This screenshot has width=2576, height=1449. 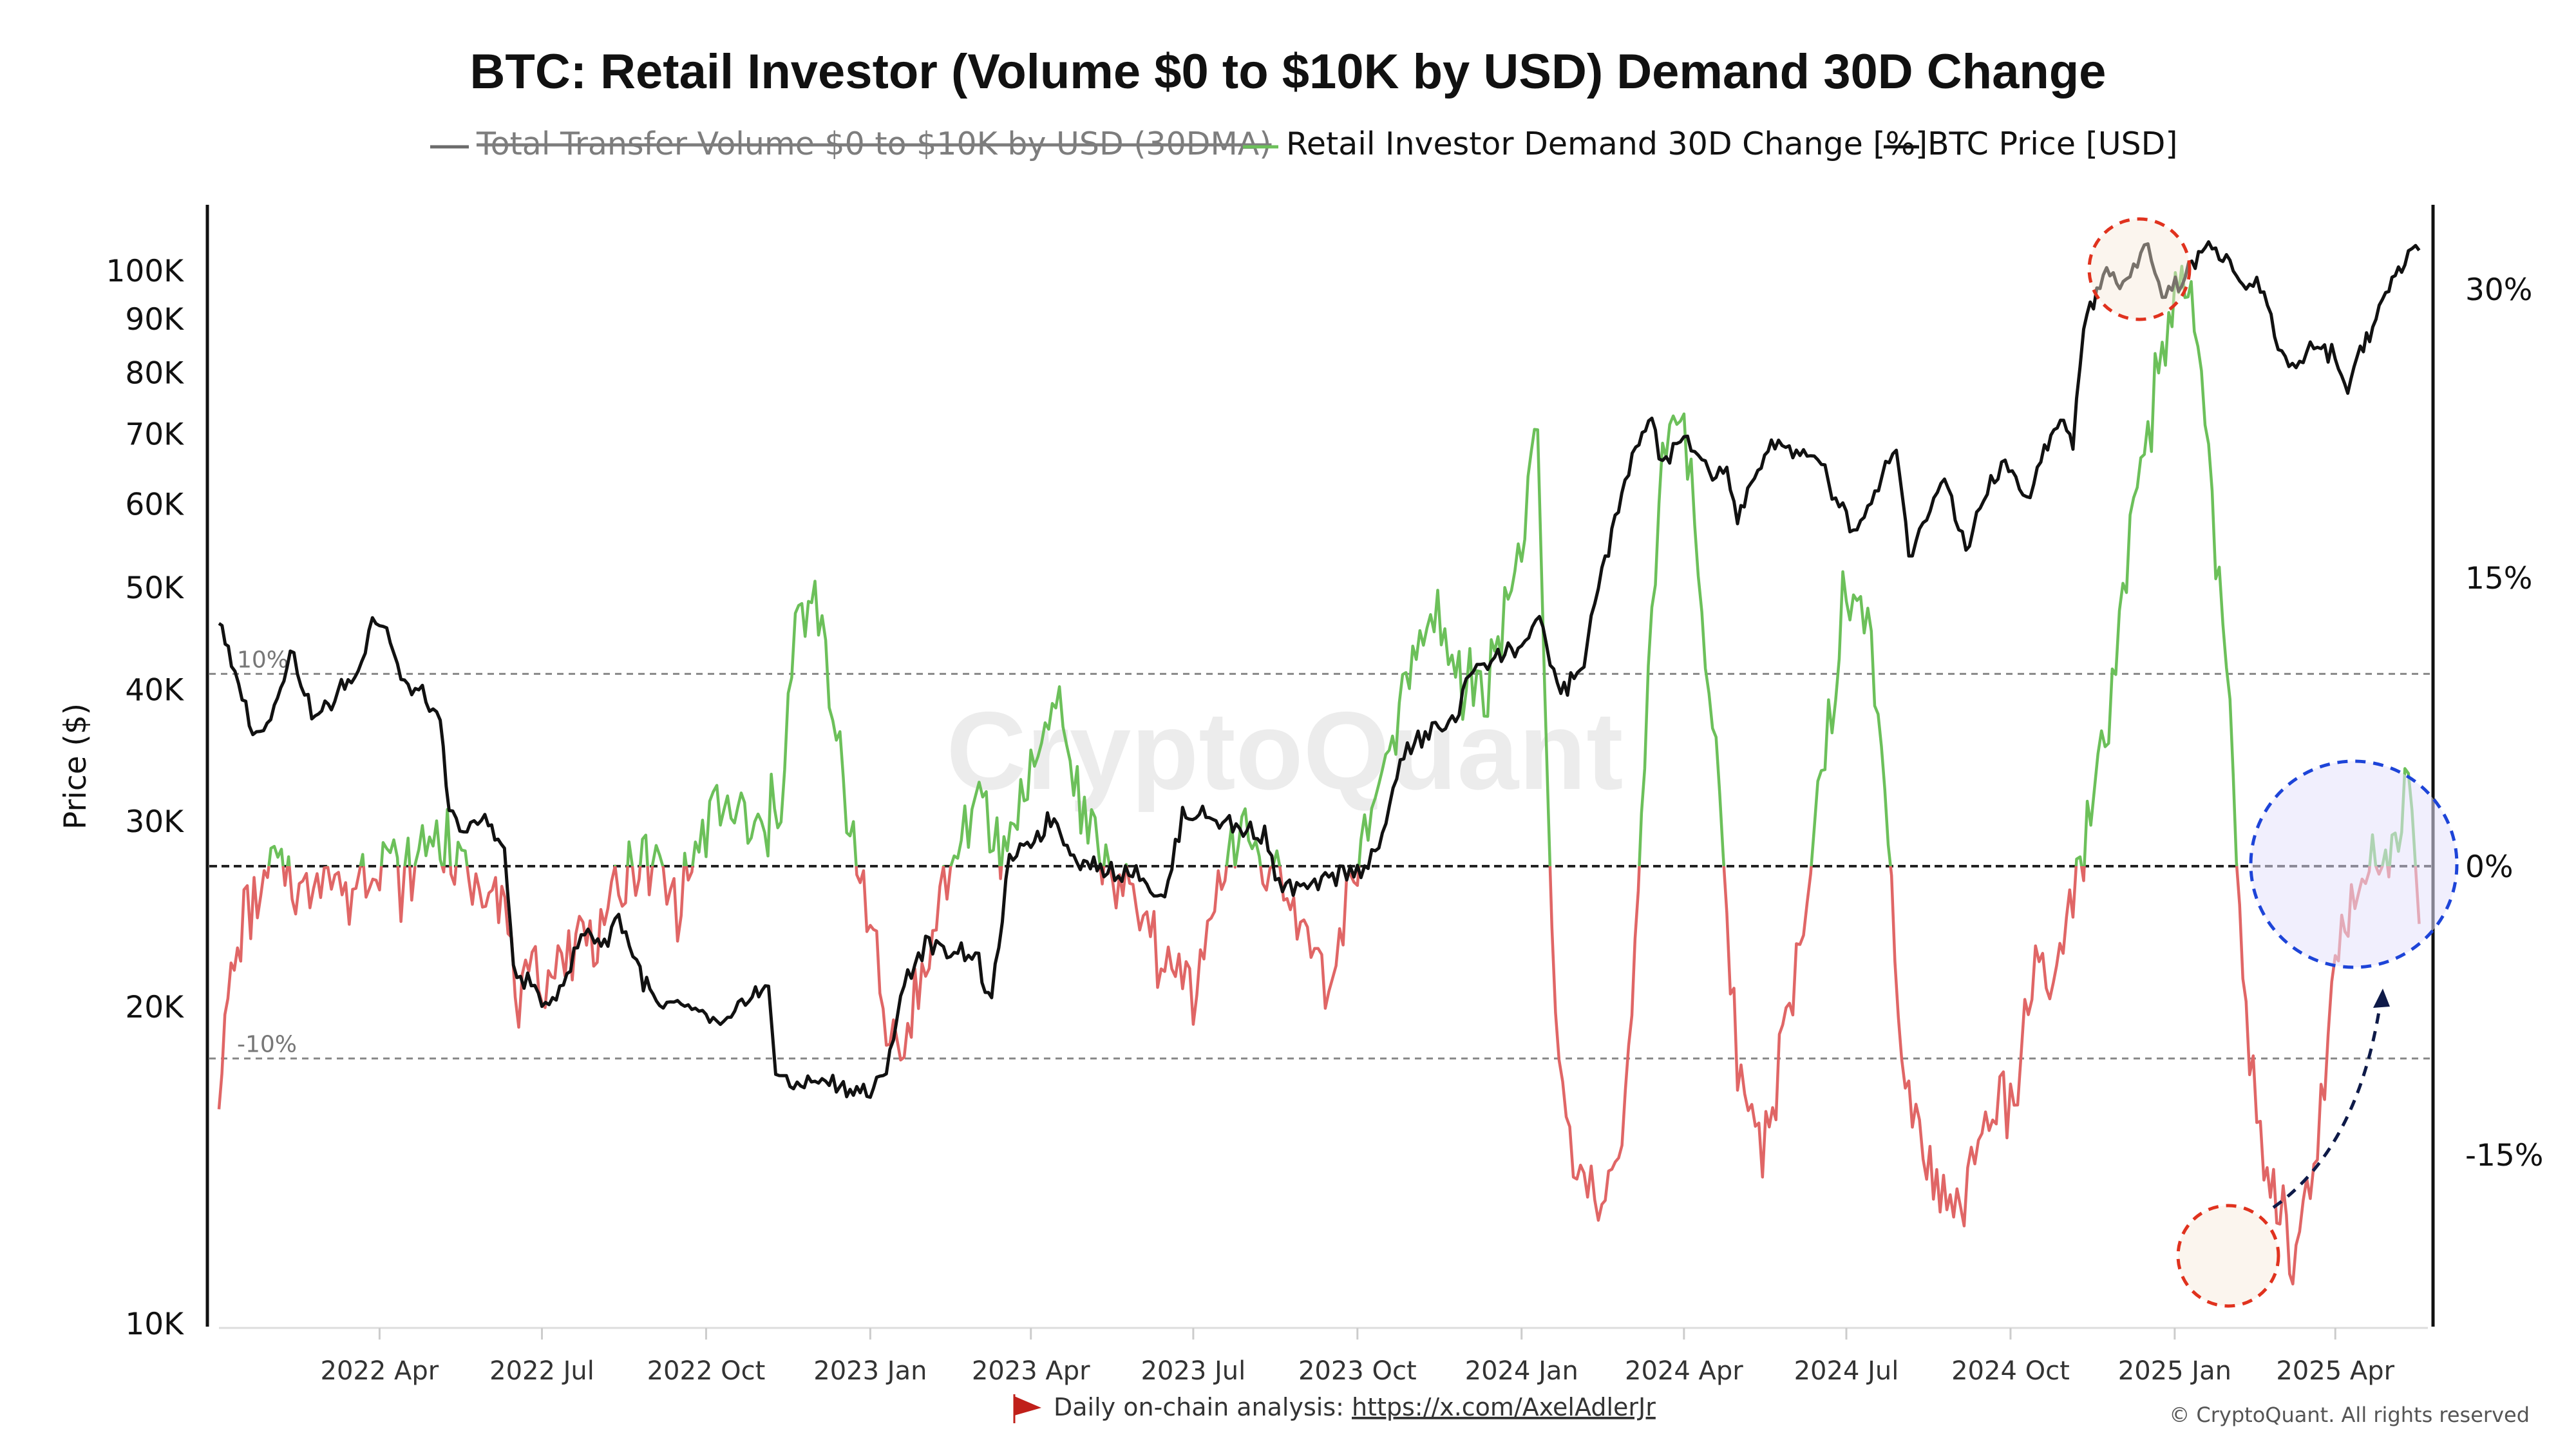 I want to click on right-tick-label: -15%, so click(x=2504, y=1156).